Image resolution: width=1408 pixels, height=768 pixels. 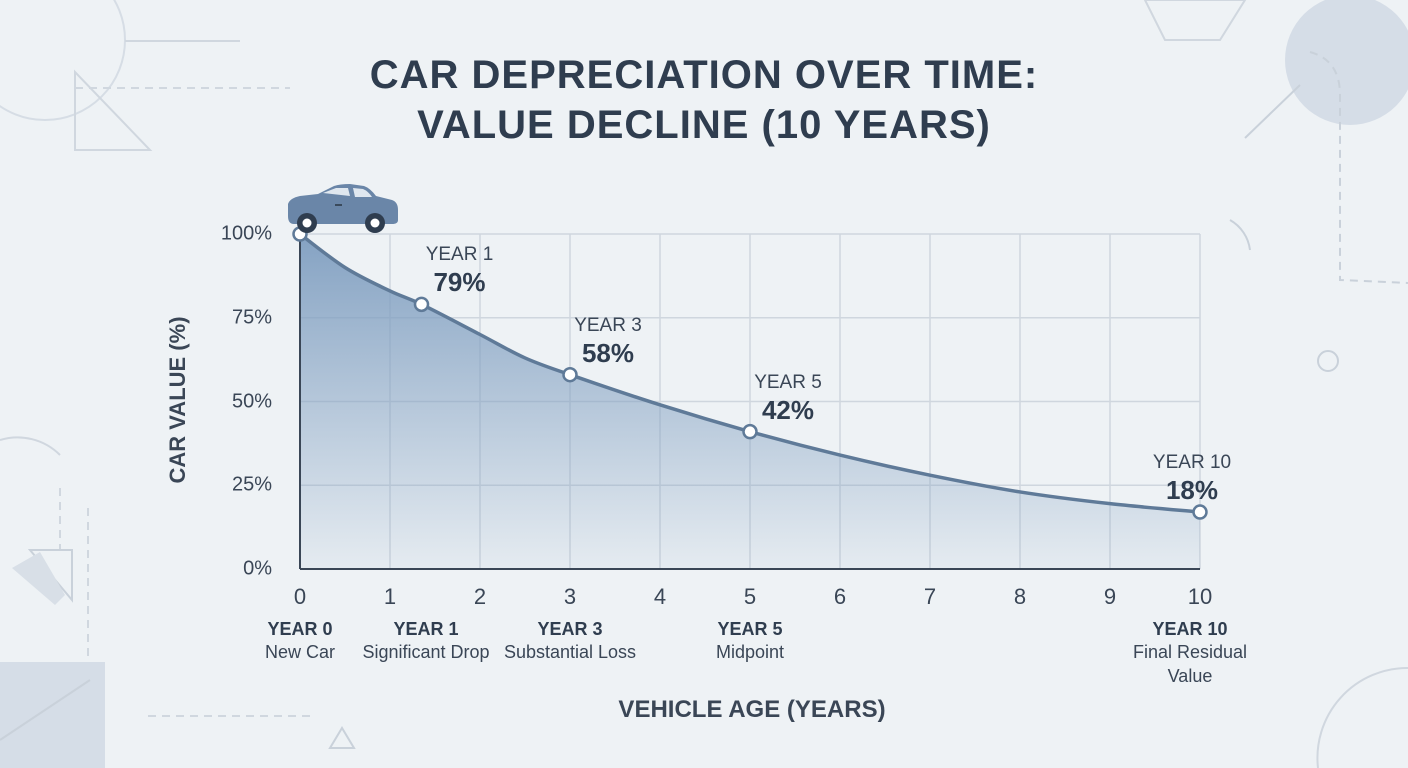 What do you see at coordinates (251, 317) in the screenshot?
I see `y-tick-label: 75%` at bounding box center [251, 317].